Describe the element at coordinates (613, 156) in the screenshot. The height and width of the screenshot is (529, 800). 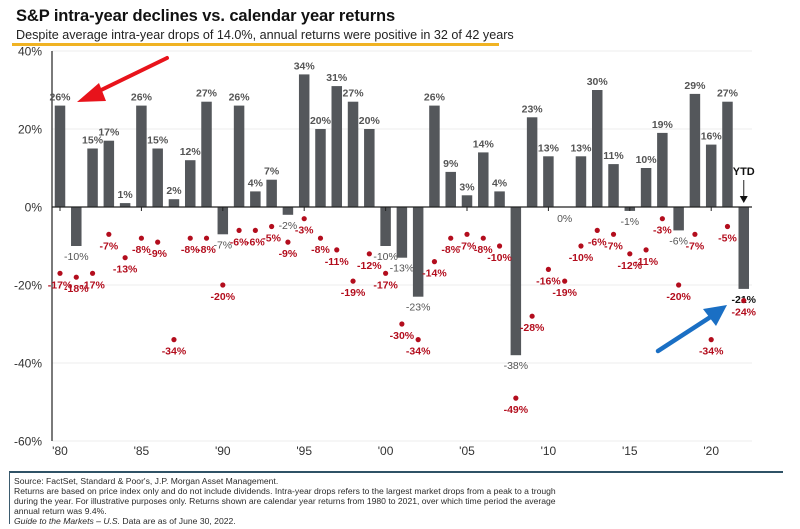
I see `bar-label: 11%` at that location.